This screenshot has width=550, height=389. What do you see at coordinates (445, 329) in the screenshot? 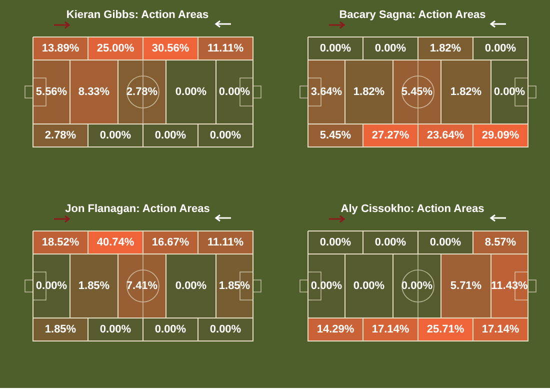
I see `data-label: 25.71%` at bounding box center [445, 329].